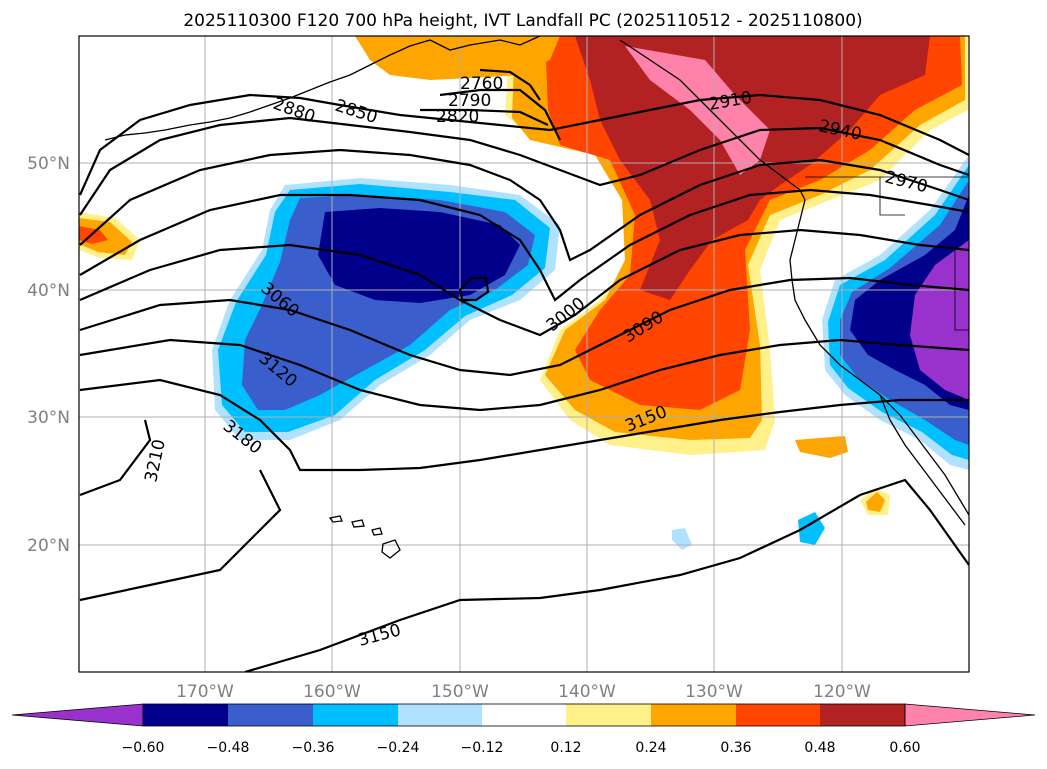 The image size is (1047, 769). I want to click on lon-label-120w: 120°W, so click(842, 692).